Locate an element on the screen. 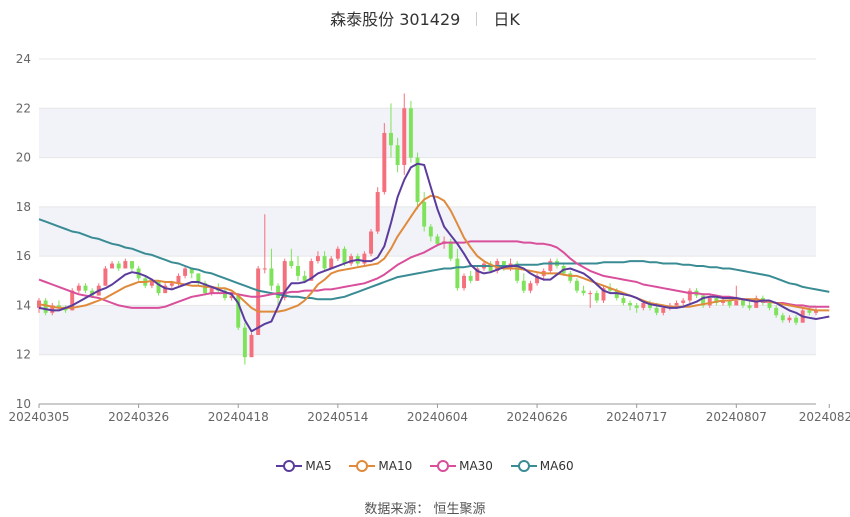 The image size is (850, 517). legend-item-ma60: MA60 is located at coordinates (542, 465).